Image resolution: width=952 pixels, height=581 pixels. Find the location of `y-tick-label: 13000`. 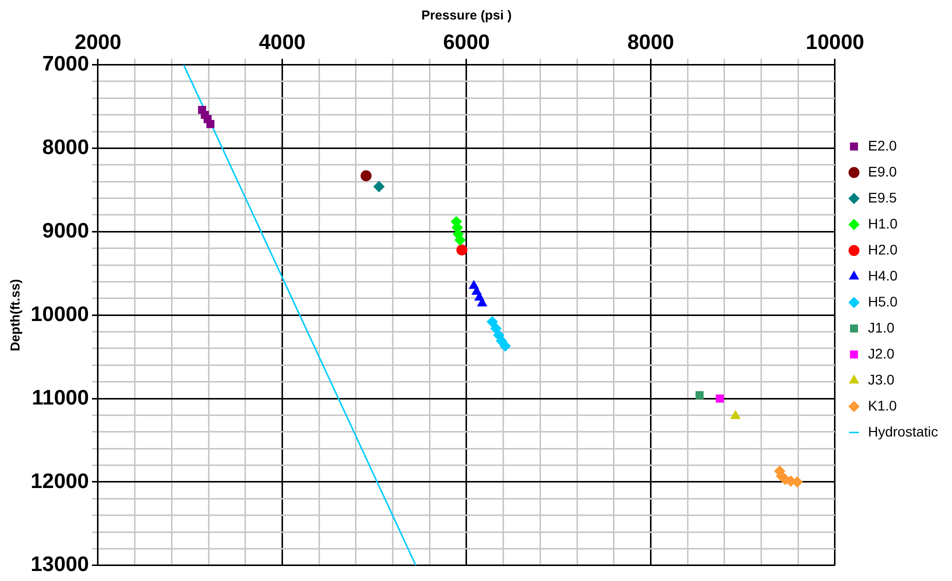

y-tick-label: 13000 is located at coordinates (59, 564).